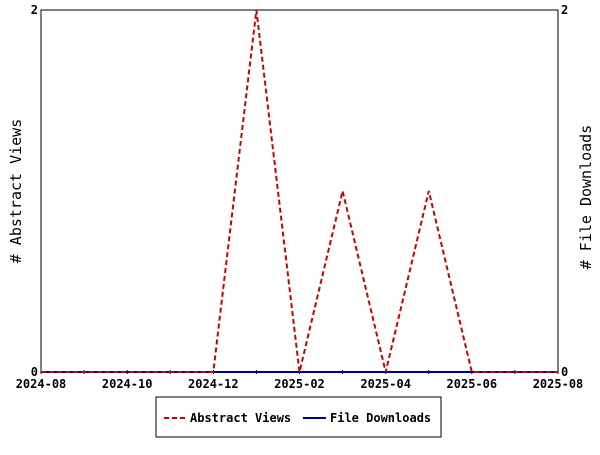 The image size is (600, 455). What do you see at coordinates (564, 372) in the screenshot?
I see `y-tick-label-right: 0` at bounding box center [564, 372].